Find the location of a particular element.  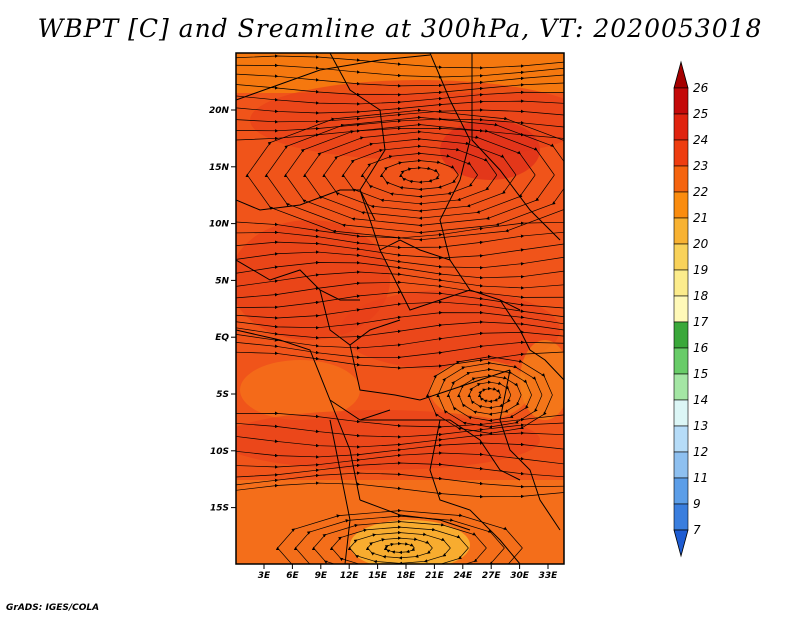

colorbar-label: 9 is located at coordinates (697, 504).